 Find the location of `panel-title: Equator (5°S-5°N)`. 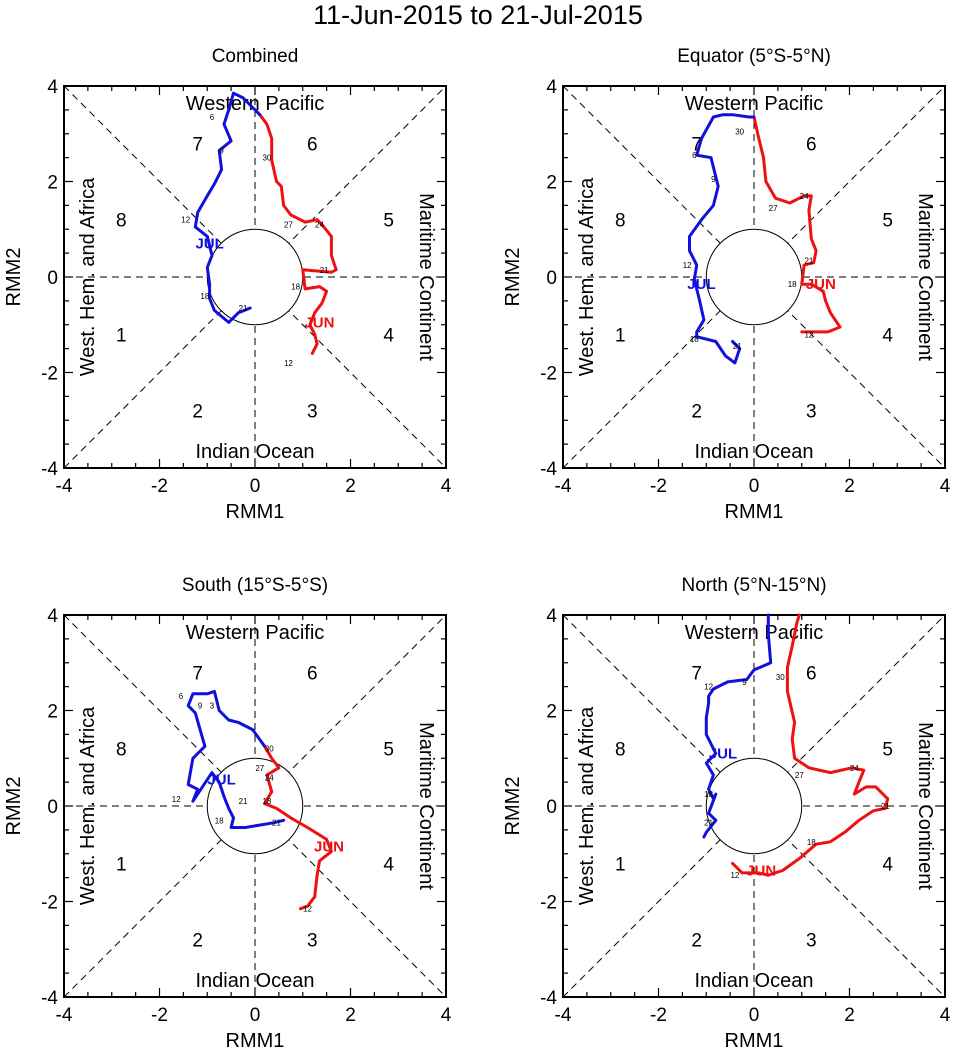

panel-title: Equator (5°S-5°N) is located at coordinates (754, 56).